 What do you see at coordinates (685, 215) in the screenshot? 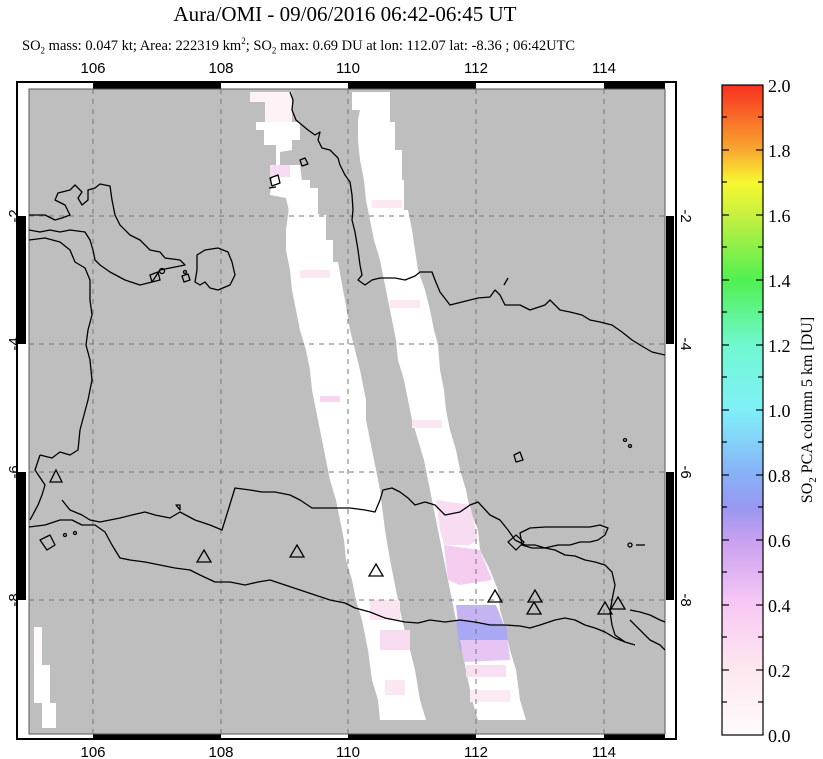
I see `lat-tick-m2-right: -2` at bounding box center [685, 215].